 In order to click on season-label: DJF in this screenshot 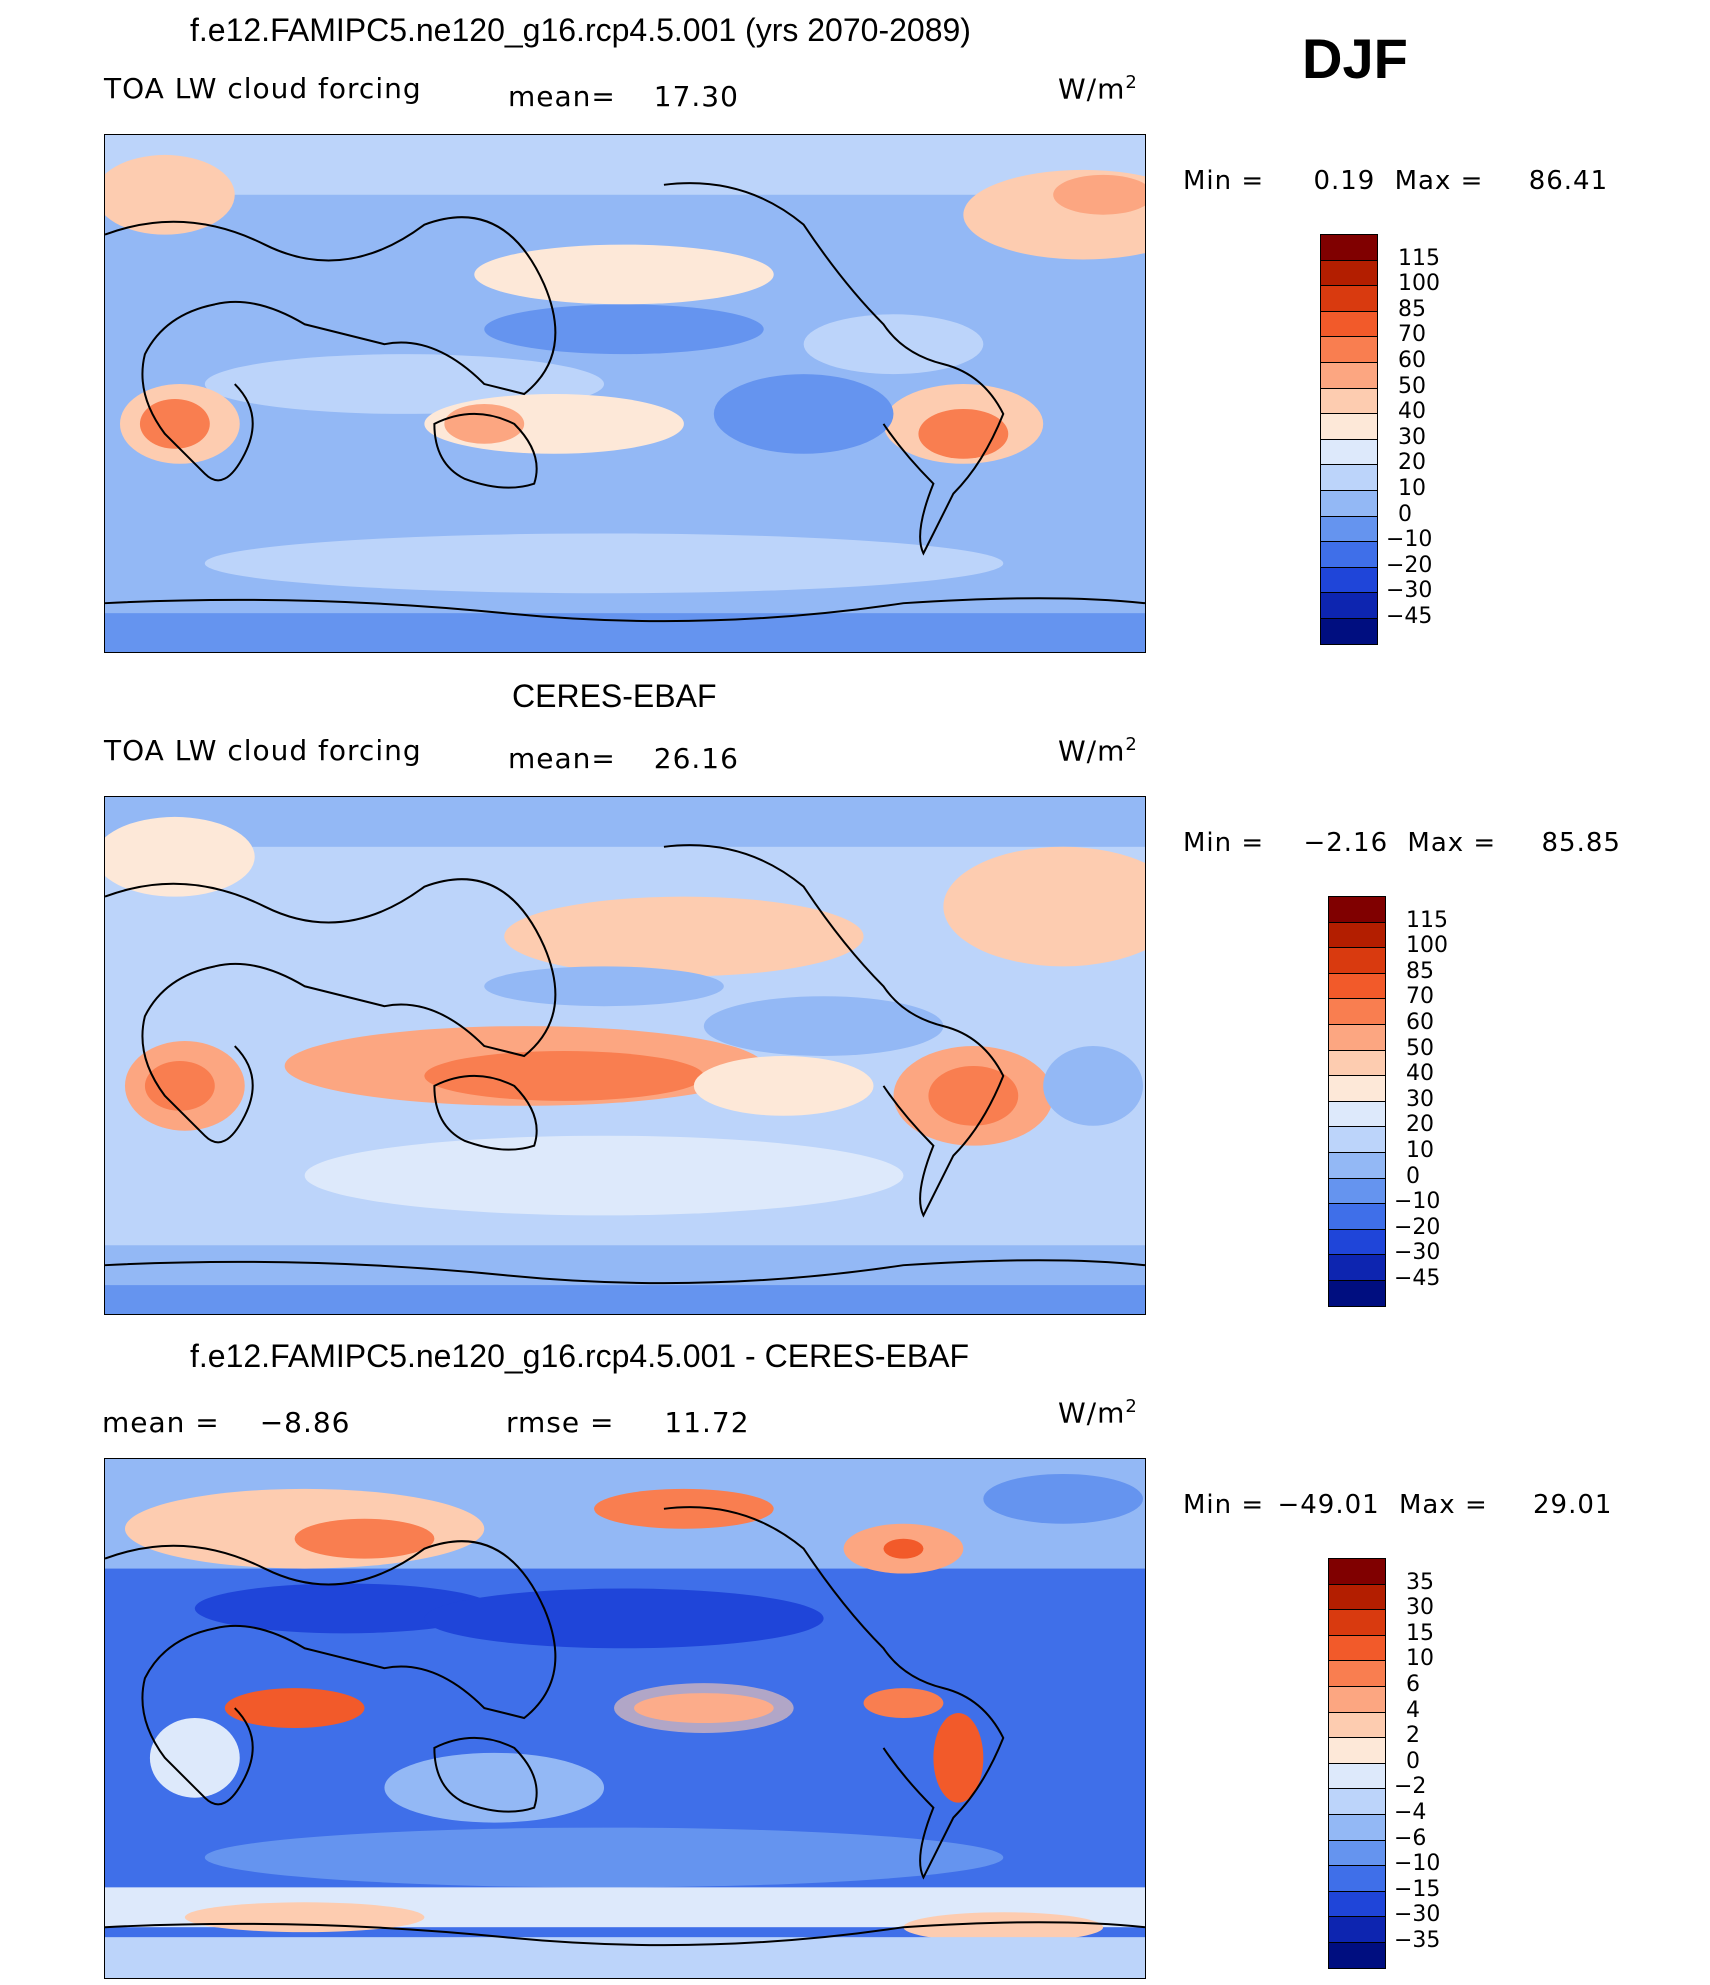, I will do `click(1355, 58)`.